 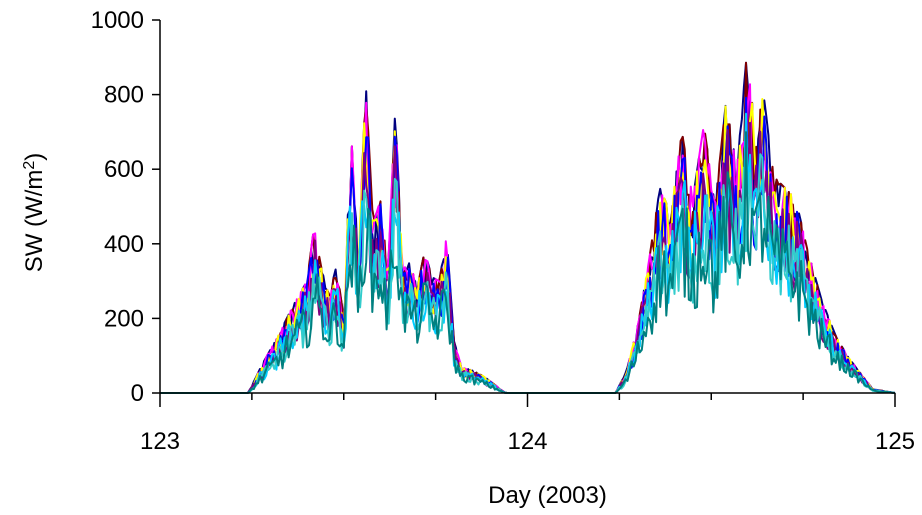 I want to click on x-tick-label: 123, so click(x=160, y=441).